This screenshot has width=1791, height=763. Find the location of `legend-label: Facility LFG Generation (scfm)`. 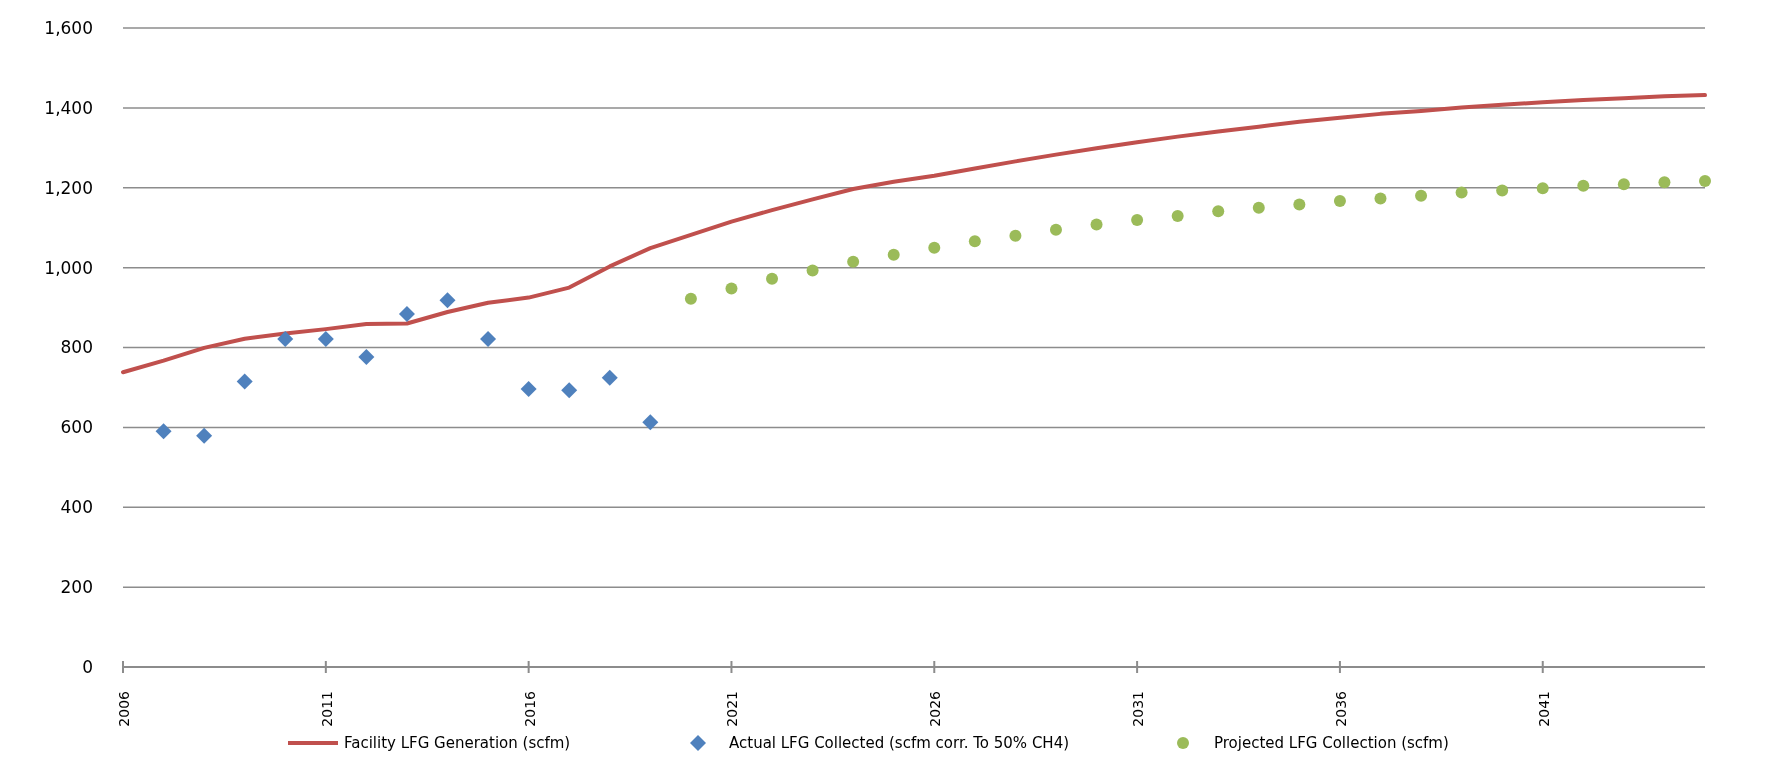

legend-label: Facility LFG Generation (scfm) is located at coordinates (457, 743).